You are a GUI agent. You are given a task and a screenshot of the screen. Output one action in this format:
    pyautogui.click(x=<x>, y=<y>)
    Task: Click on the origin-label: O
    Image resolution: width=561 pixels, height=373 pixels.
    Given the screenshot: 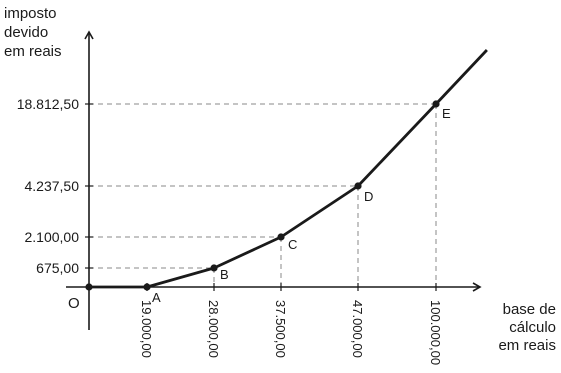 What is the action you would take?
    pyautogui.click(x=74, y=303)
    